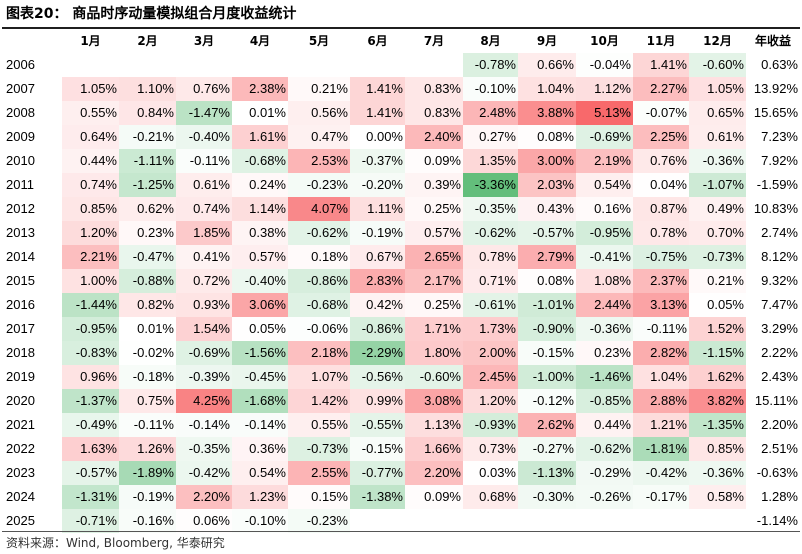  What do you see at coordinates (604, 305) in the screenshot?
I see `month-return-cell: 2.44%` at bounding box center [604, 305].